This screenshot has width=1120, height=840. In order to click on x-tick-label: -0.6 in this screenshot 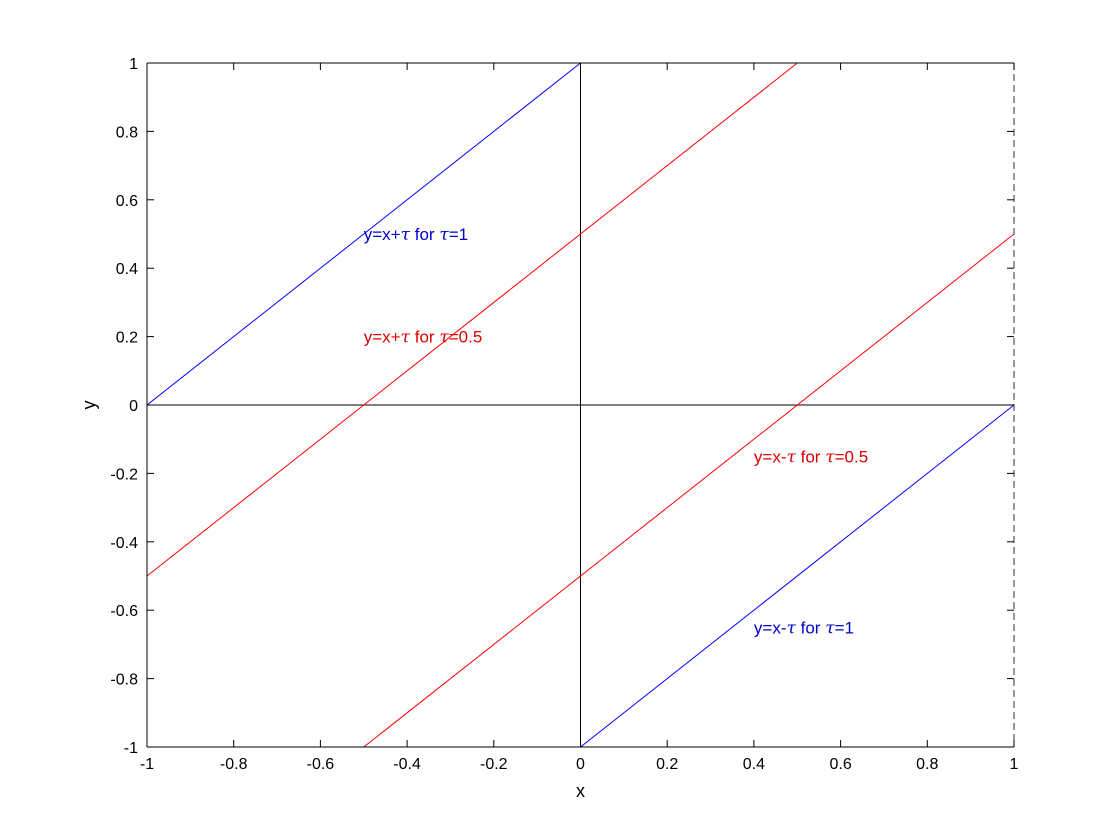, I will do `click(321, 764)`.